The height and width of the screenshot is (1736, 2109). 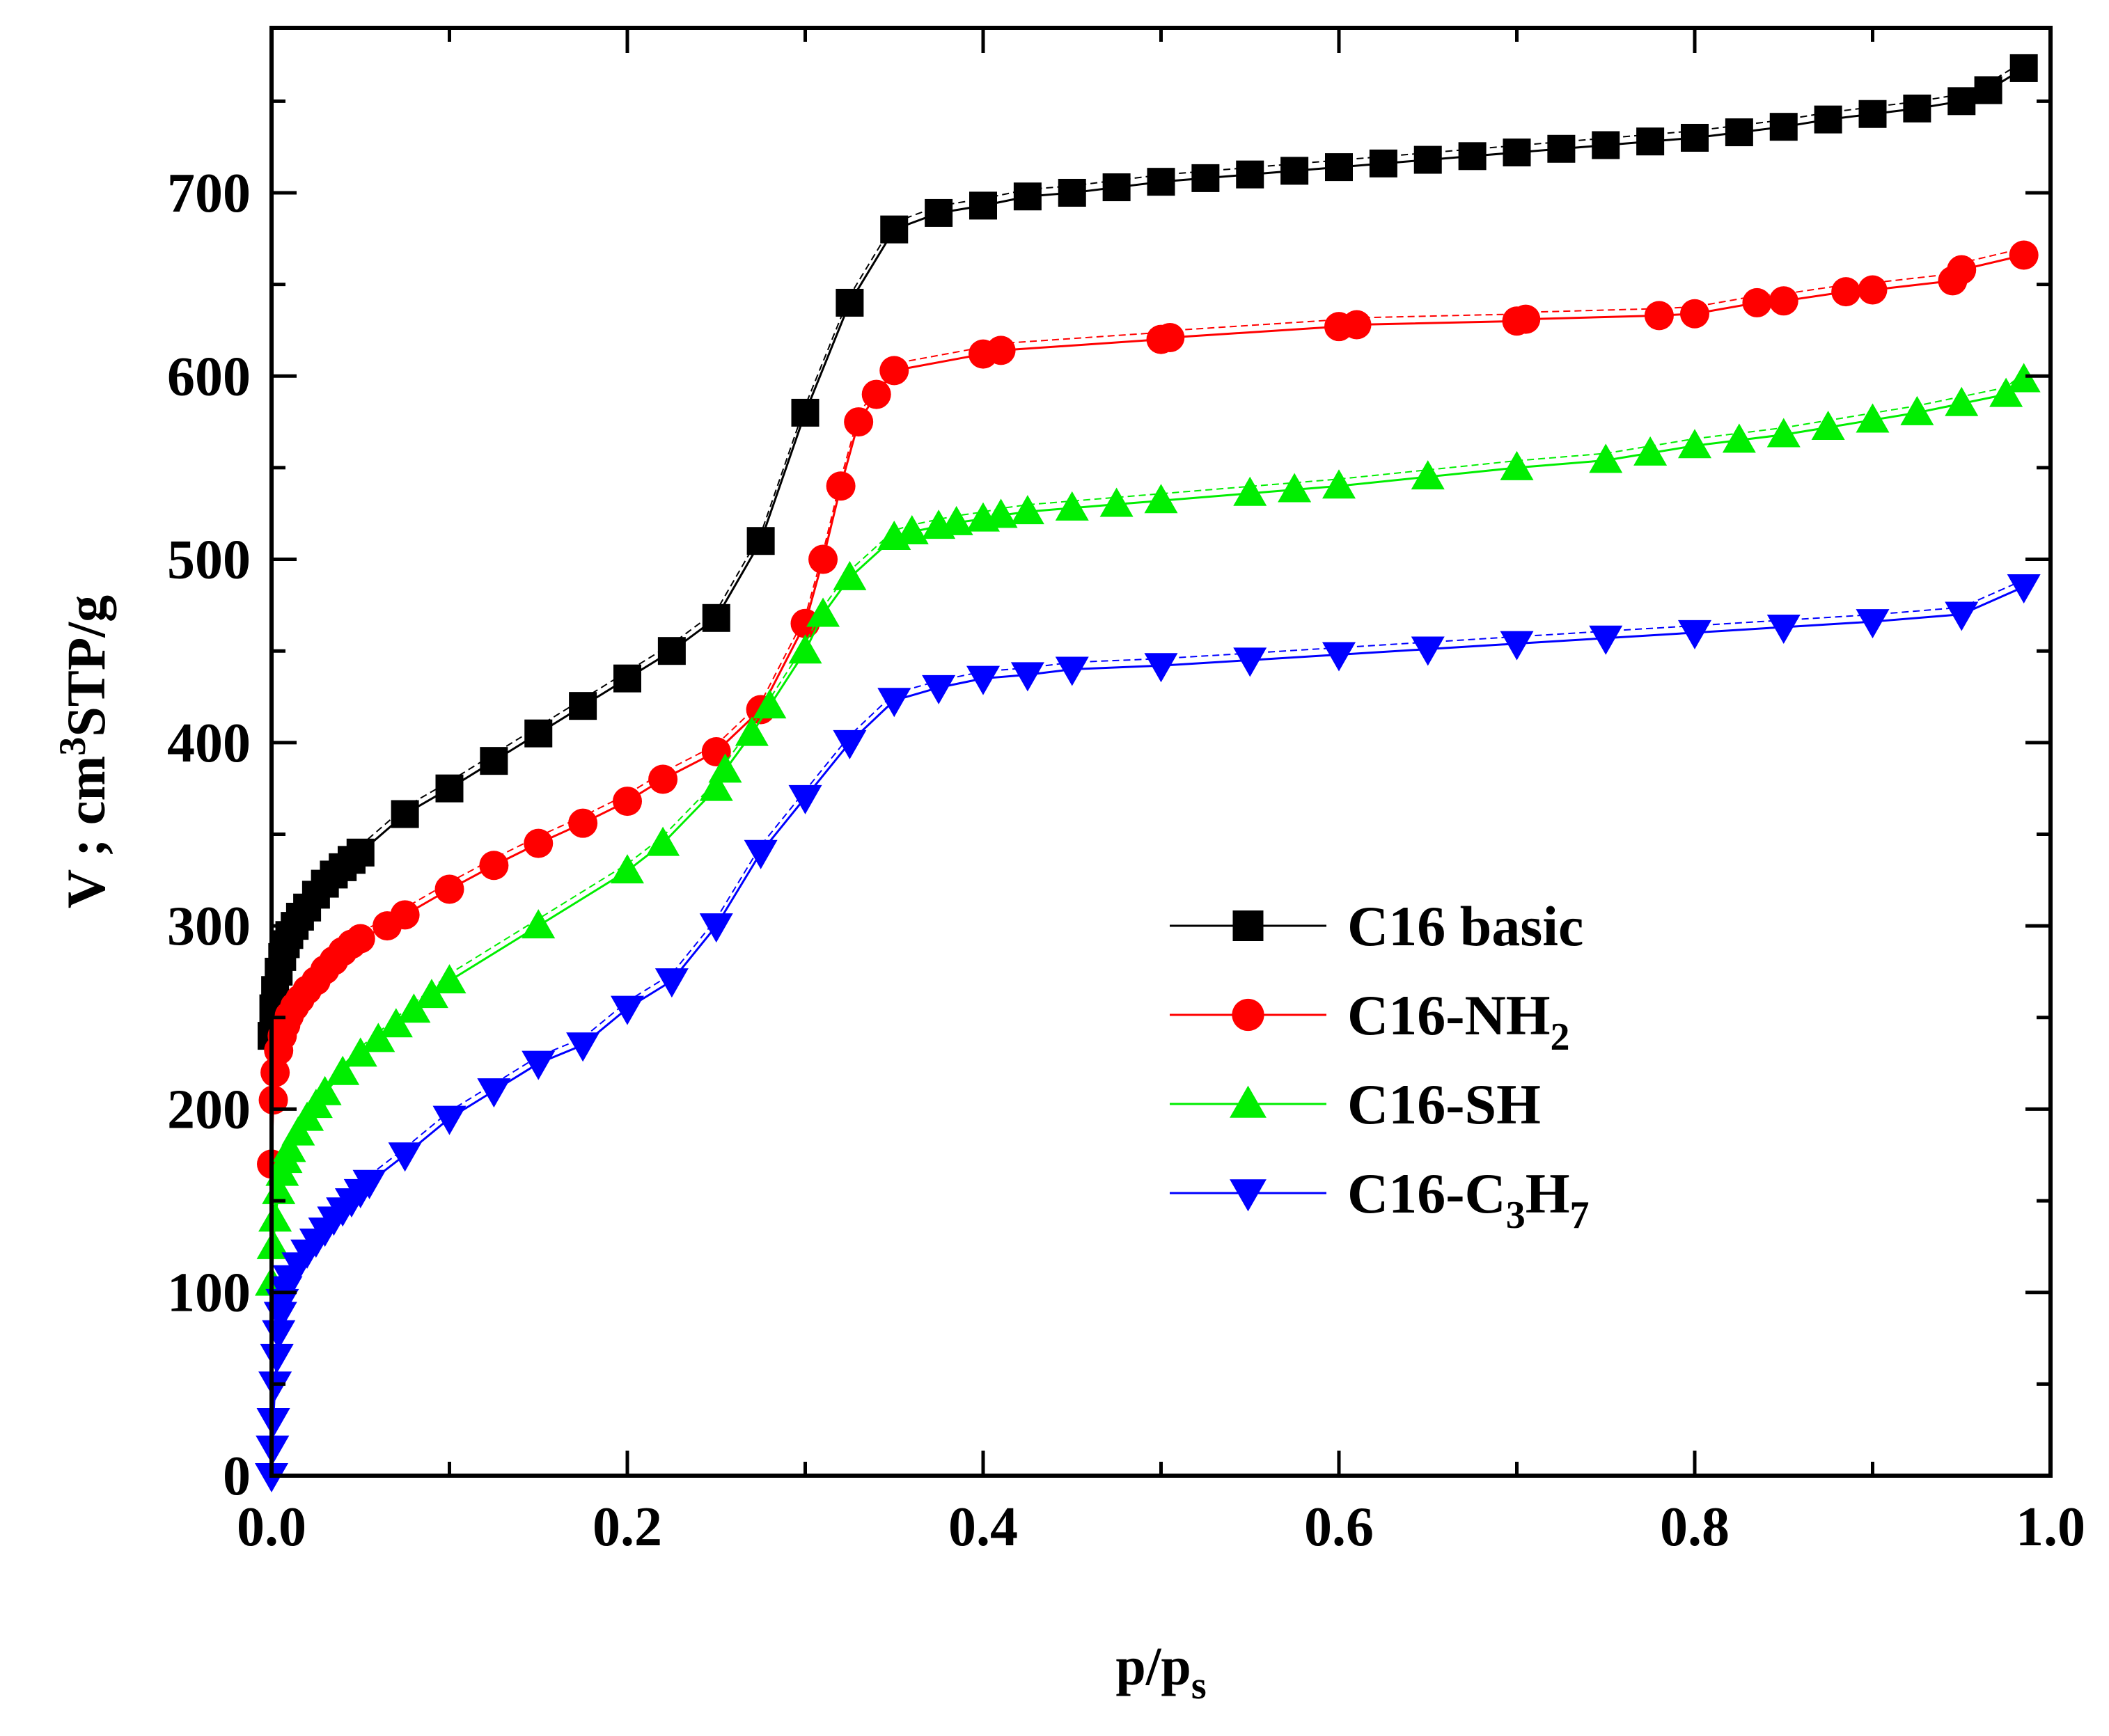 What do you see at coordinates (983, 1528) in the screenshot?
I see `x-tick-label: 0.4` at bounding box center [983, 1528].